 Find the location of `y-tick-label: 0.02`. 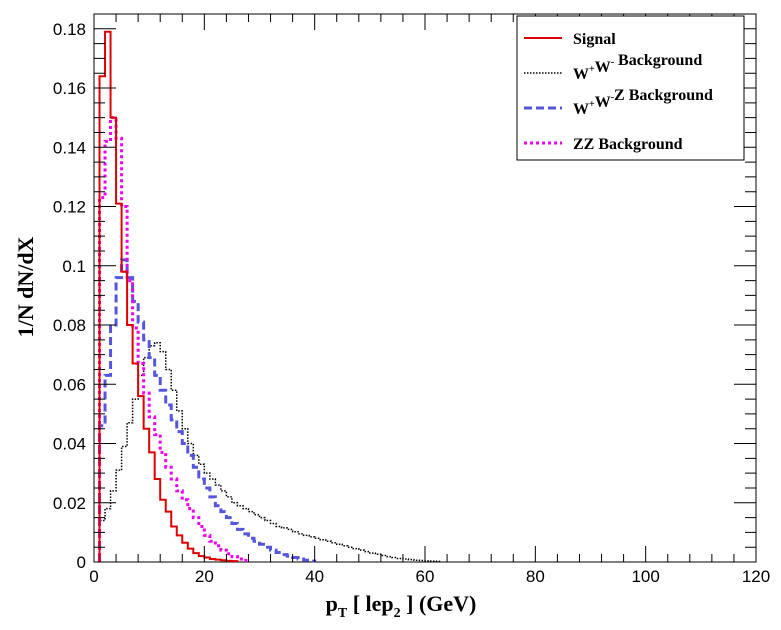

y-tick-label: 0.02 is located at coordinates (69, 503).